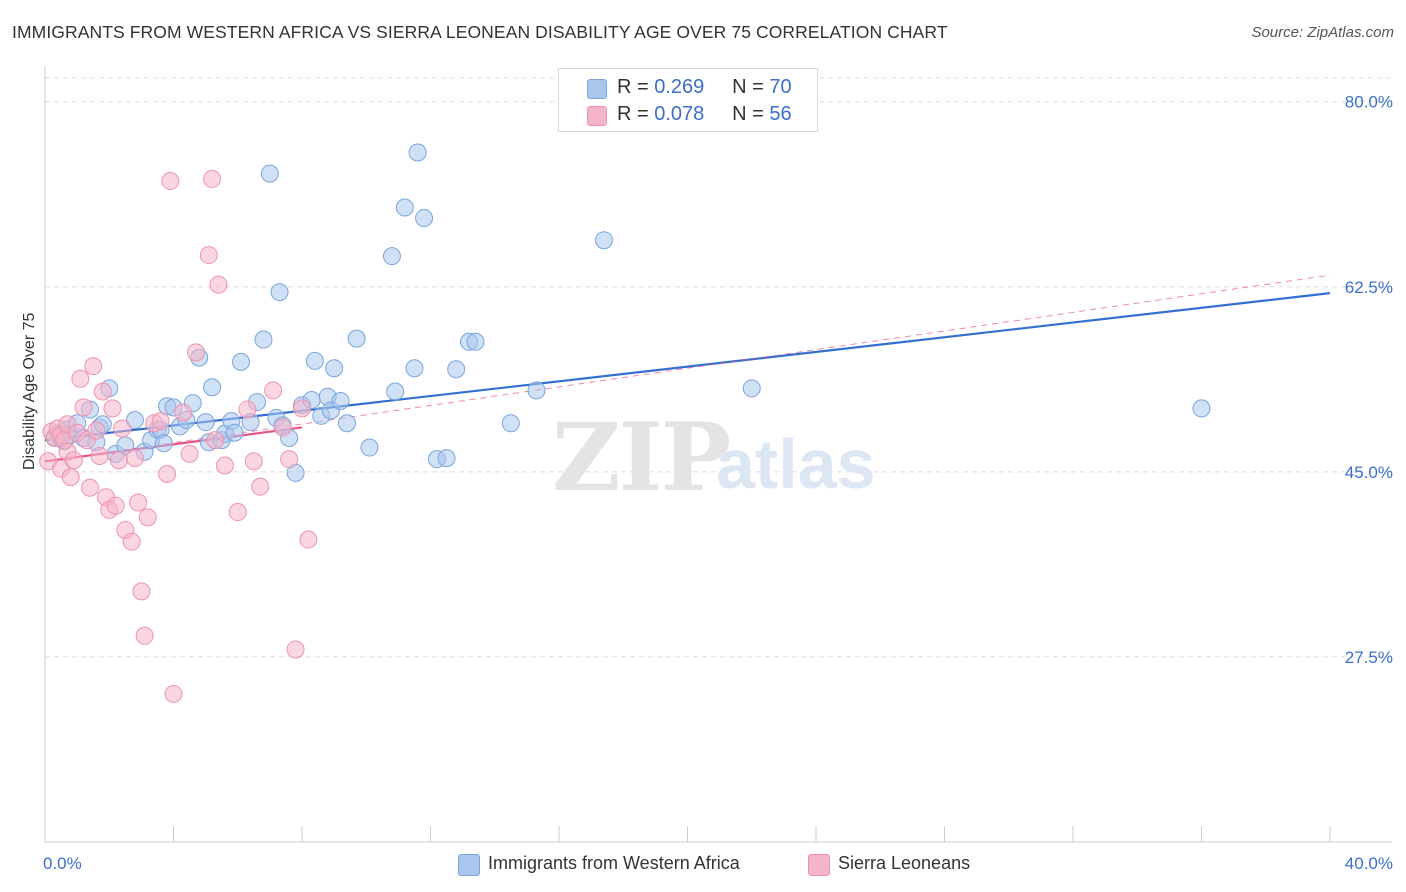 The height and width of the screenshot is (892, 1406). I want to click on x-tick-label-min: 0.0%, so click(62, 863).